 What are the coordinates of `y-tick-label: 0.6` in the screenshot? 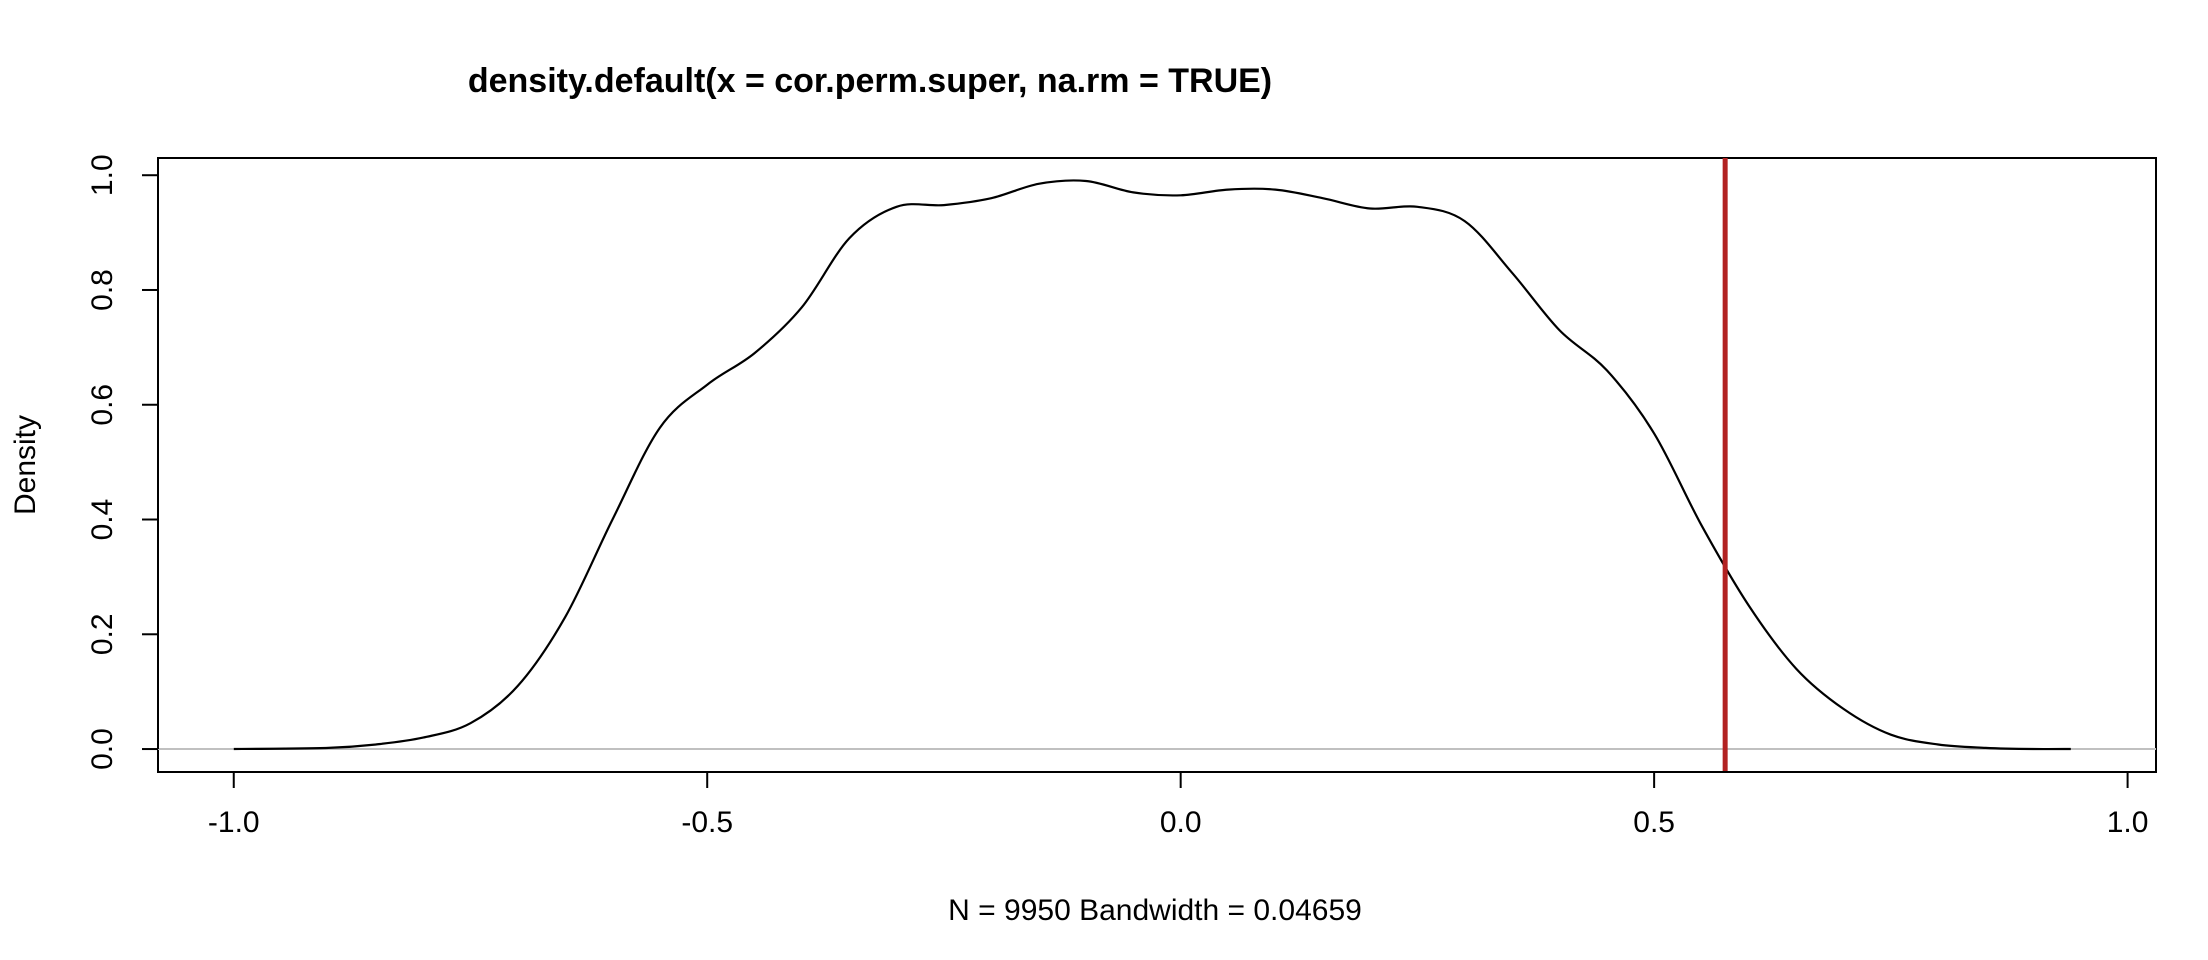 It's located at (102, 405).